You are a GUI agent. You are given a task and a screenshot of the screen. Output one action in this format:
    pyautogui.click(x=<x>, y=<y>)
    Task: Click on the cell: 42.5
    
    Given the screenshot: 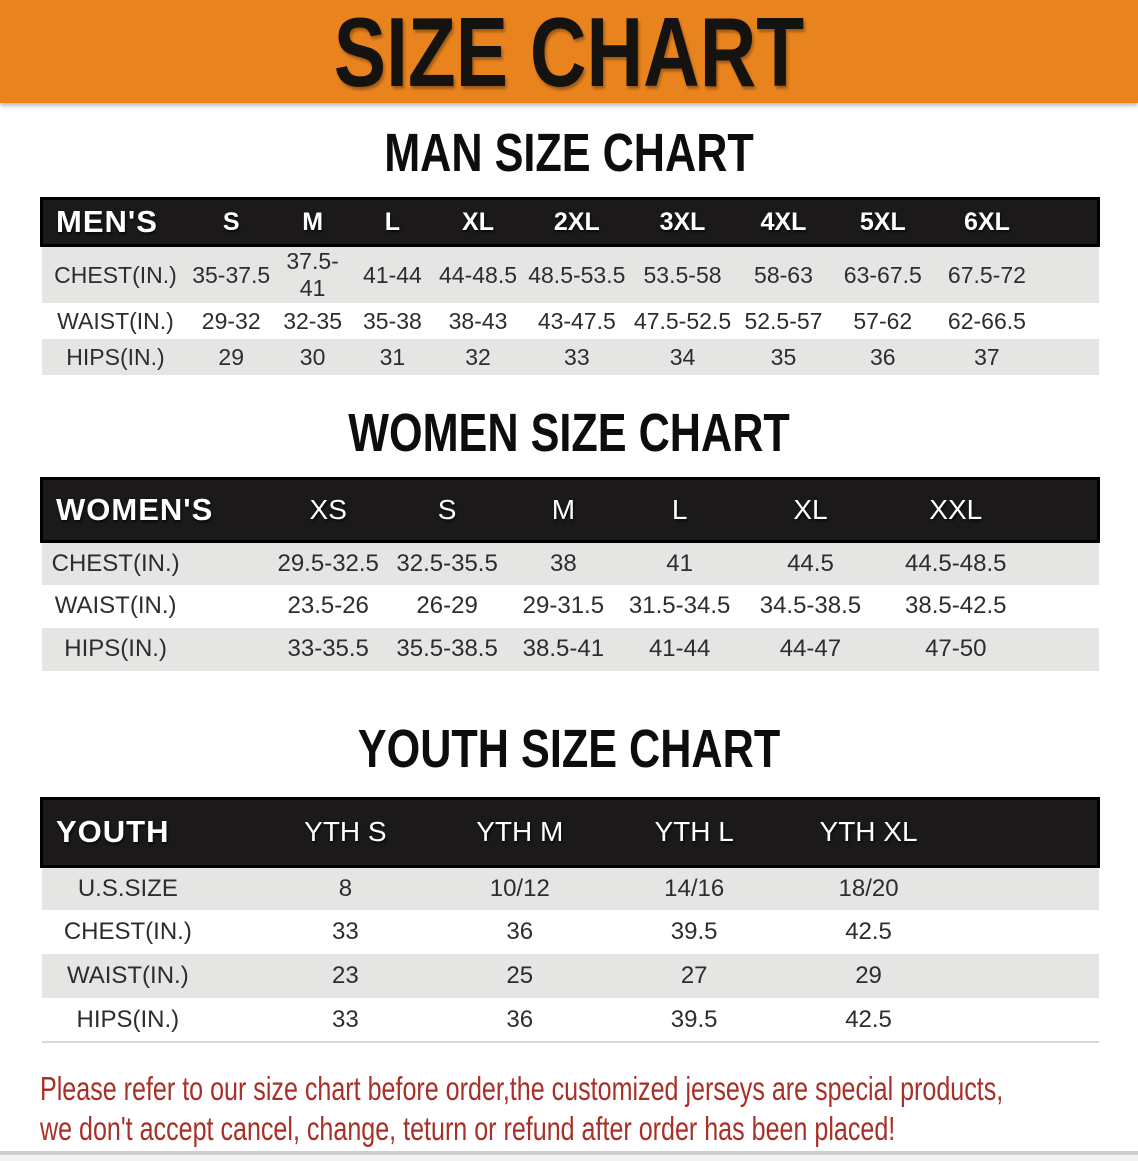 What is the action you would take?
    pyautogui.click(x=868, y=931)
    